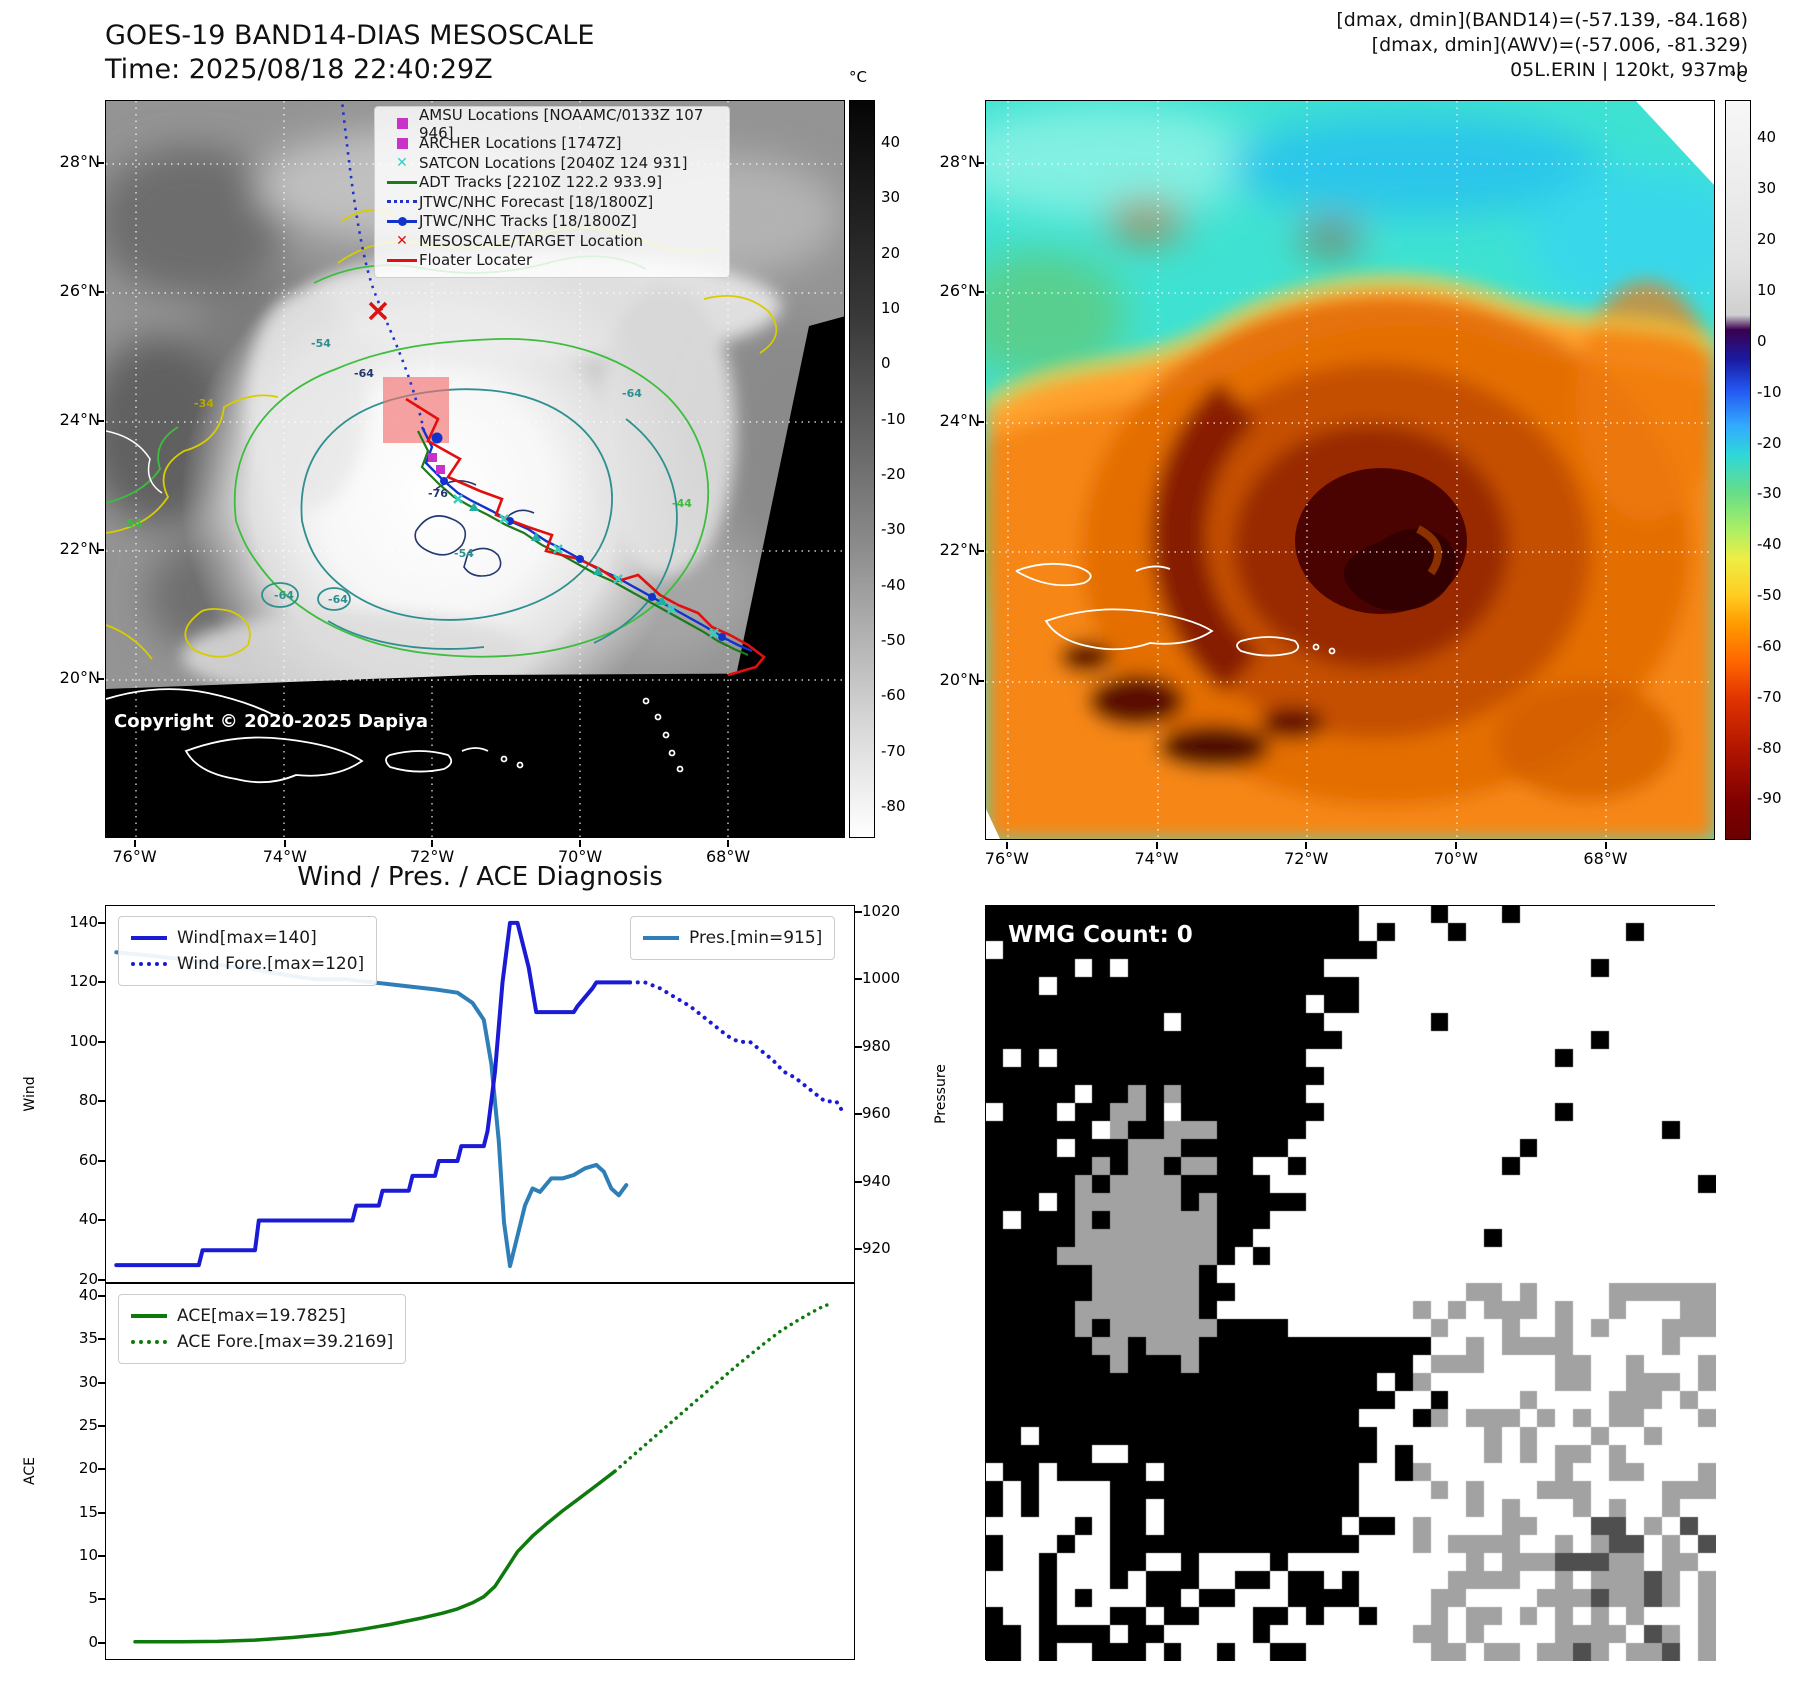 This screenshot has height=1690, width=1797. What do you see at coordinates (1559, 45) in the screenshot?
I see `readout-line: [dmax, dmin](AWV)=(-57.006, -81.329)` at bounding box center [1559, 45].